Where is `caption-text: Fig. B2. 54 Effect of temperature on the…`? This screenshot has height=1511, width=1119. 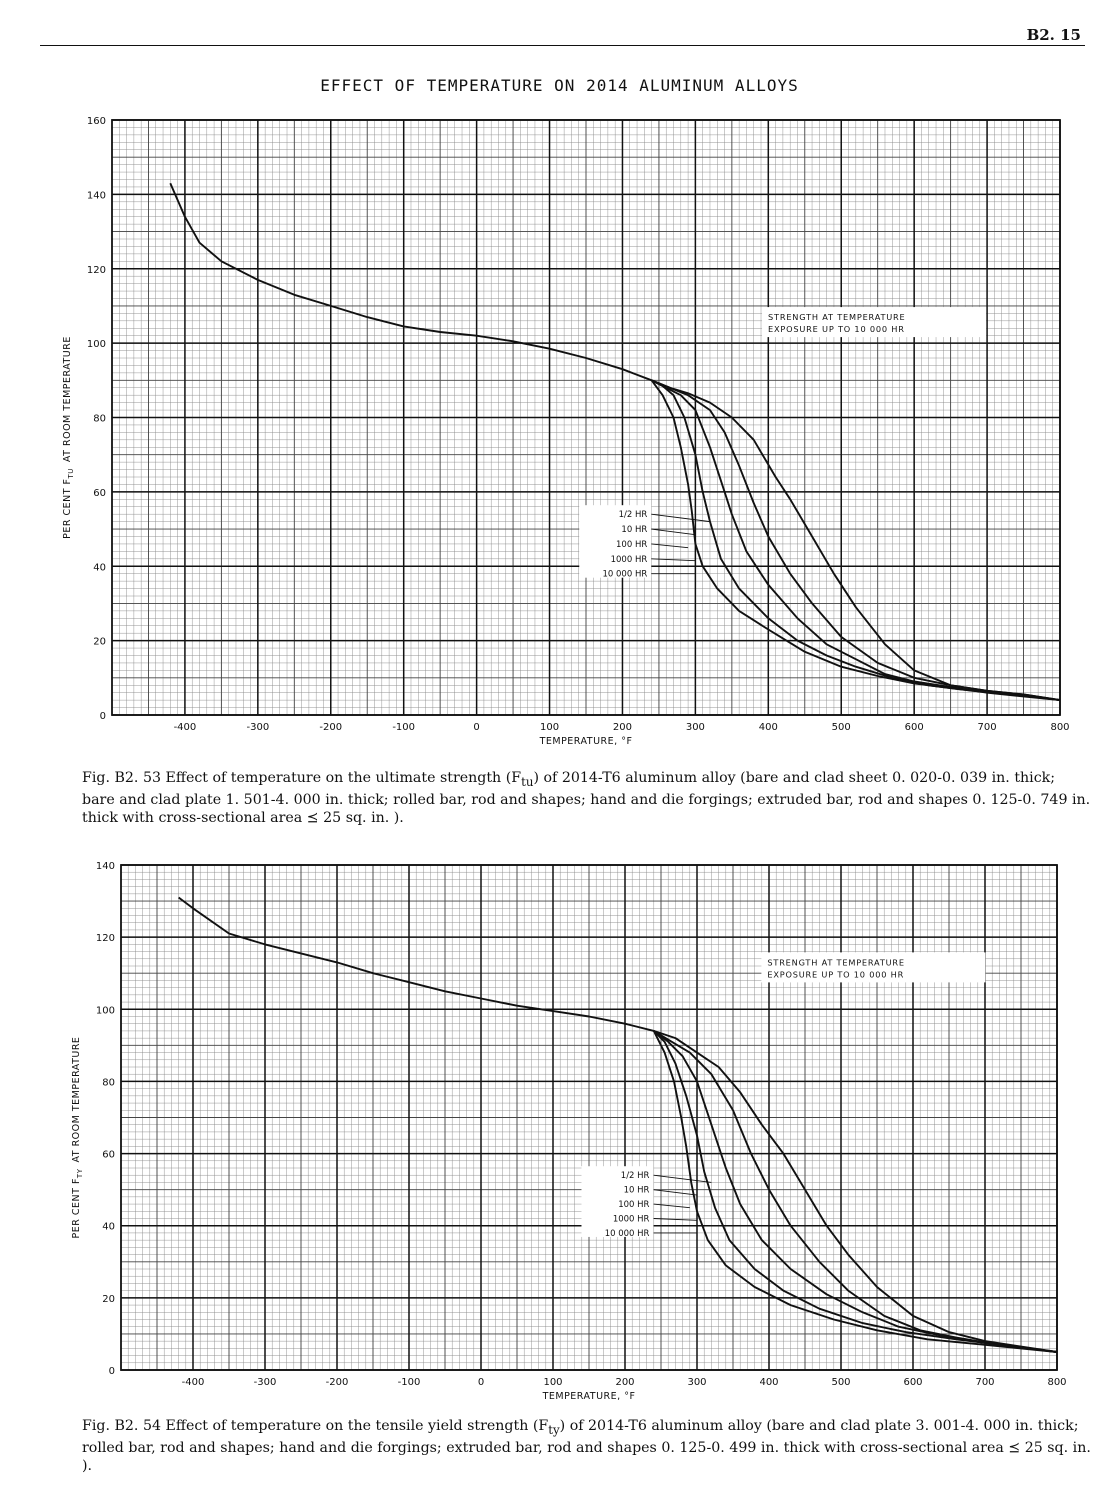 caption-text: Fig. B2. 54 Effect of temperature on the… is located at coordinates (315, 1426).